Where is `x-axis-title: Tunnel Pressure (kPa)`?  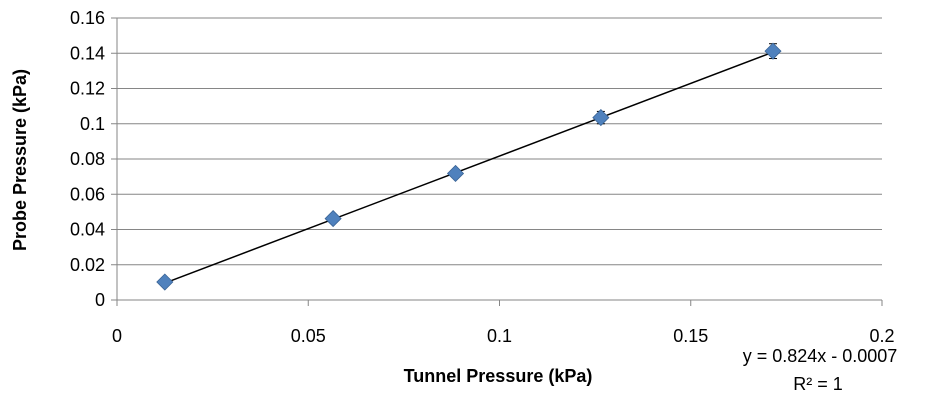
x-axis-title: Tunnel Pressure (kPa) is located at coordinates (498, 376).